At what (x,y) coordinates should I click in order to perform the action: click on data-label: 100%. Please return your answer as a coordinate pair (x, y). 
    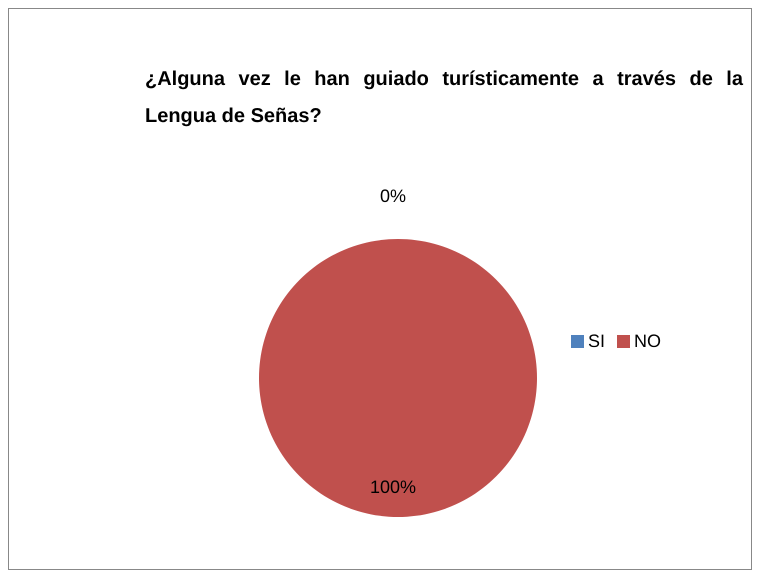
    Looking at the image, I should click on (393, 486).